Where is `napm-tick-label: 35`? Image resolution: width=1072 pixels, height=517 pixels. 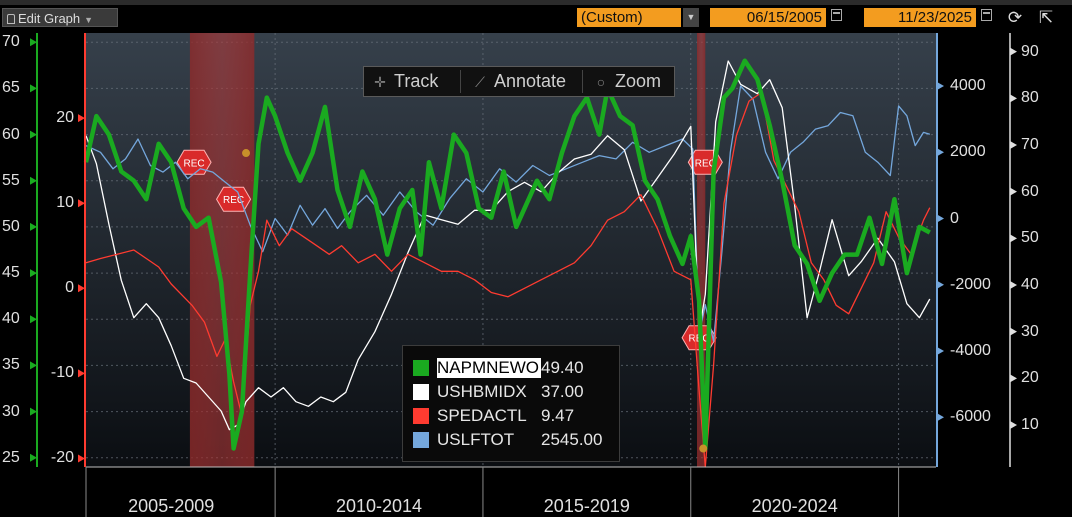
napm-tick-label: 35 is located at coordinates (11, 365).